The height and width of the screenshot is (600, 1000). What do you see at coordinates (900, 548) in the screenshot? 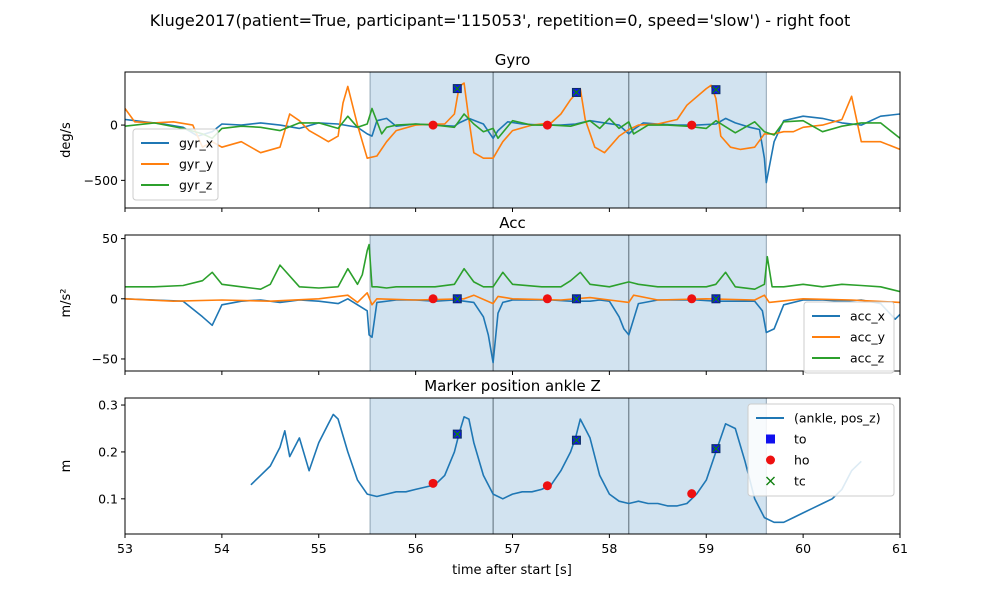
I see `x-tick-label: 61` at bounding box center [900, 548].